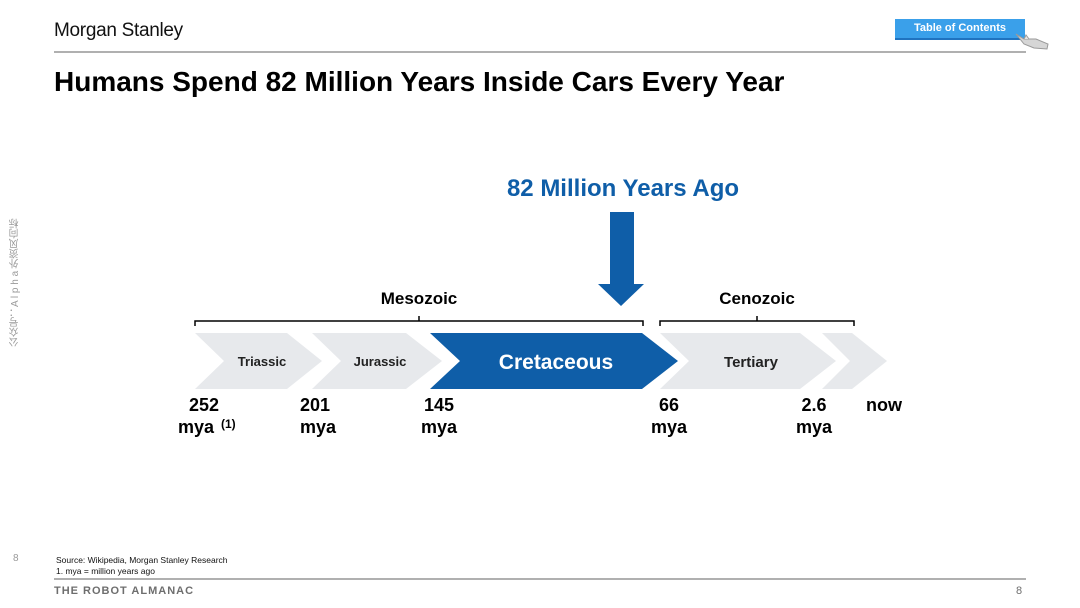 Image resolution: width=1080 pixels, height=608 pixels. I want to click on period-chevron-triassic, so click(258, 361).